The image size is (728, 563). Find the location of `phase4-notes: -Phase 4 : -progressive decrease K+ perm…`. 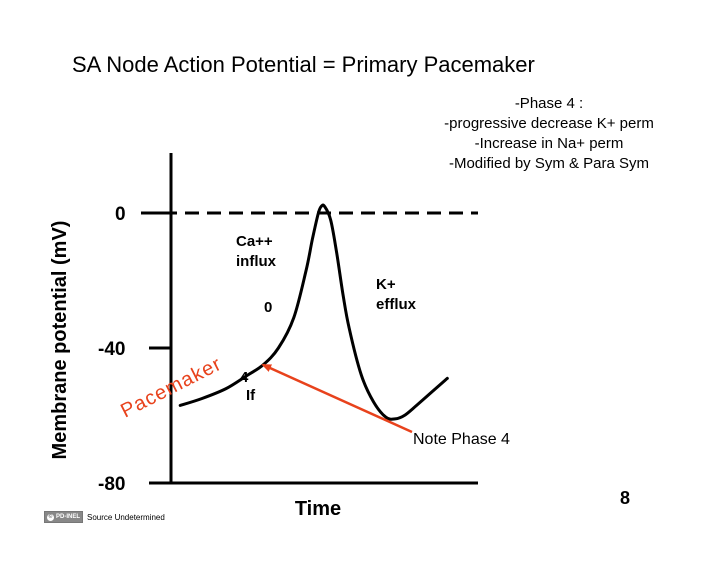

phase4-notes: -Phase 4 : -progressive decrease K+ perm… is located at coordinates (549, 134).